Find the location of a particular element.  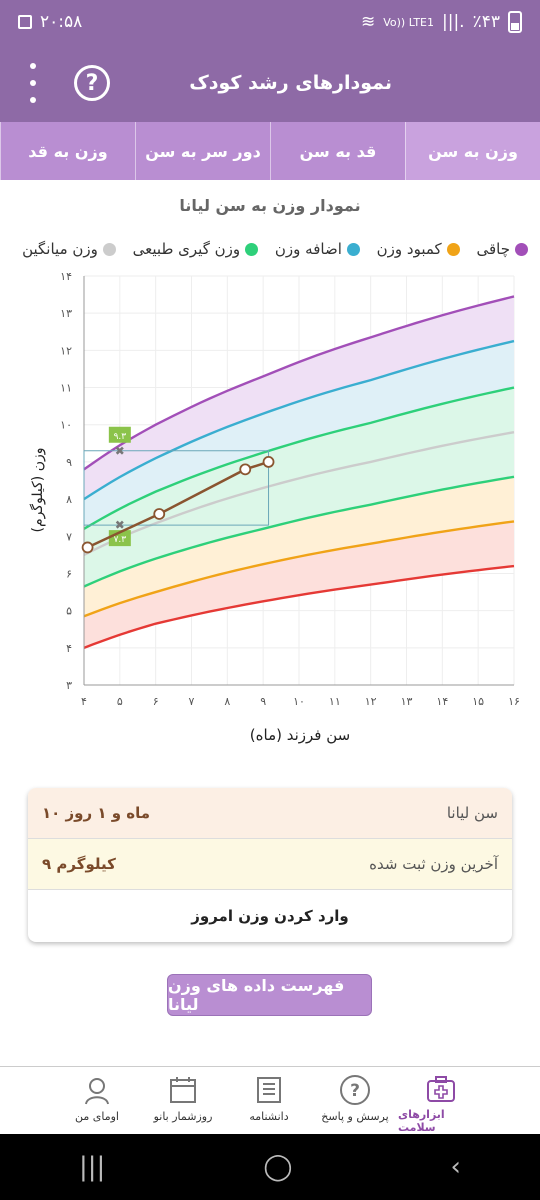

legend-normal-gain: وزن گیری طبیعی is located at coordinates (196, 249).